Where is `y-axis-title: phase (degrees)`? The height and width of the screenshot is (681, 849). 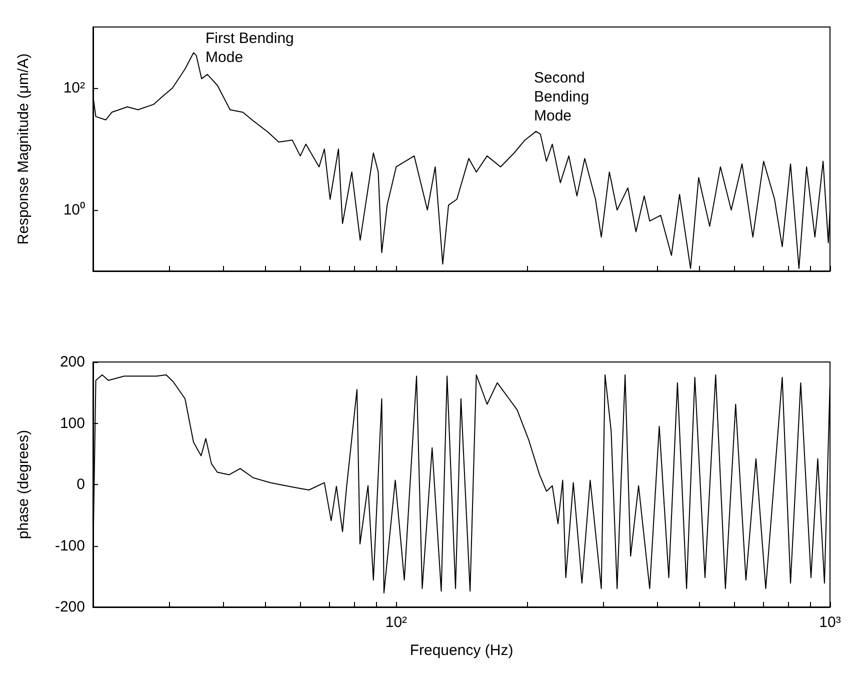
y-axis-title: phase (degrees) is located at coordinates (23, 485).